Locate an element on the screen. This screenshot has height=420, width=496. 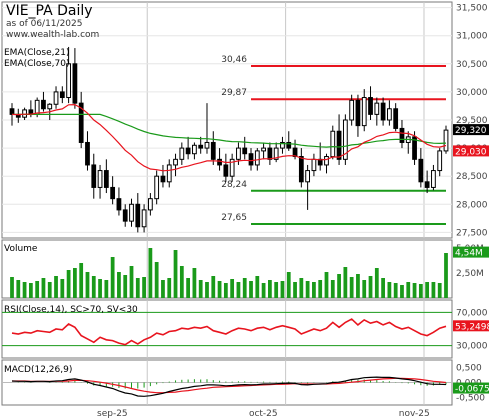
ema21-tag-bg is located at coordinates (471, 151).